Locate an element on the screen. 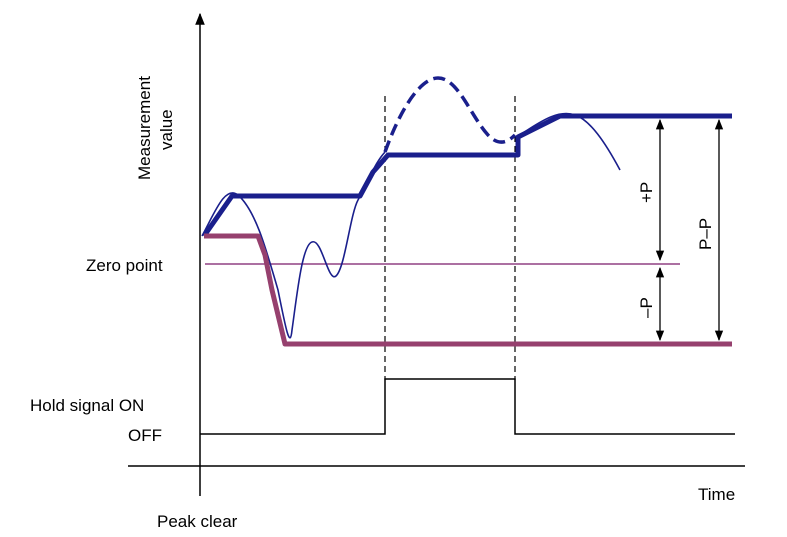 The image size is (787, 537). p-to-p-label: P–P is located at coordinates (705, 234).